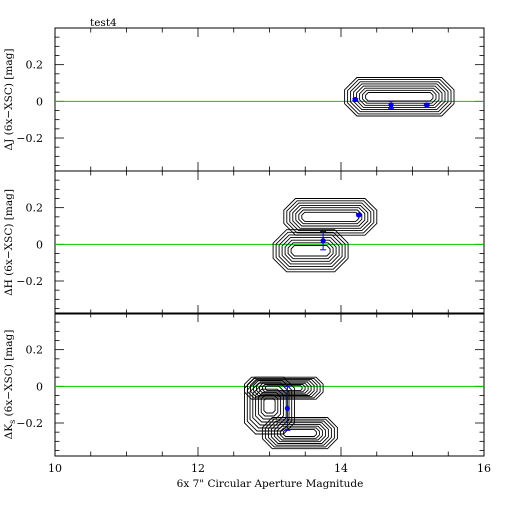  I want to click on y-axis-label: ΔH (6x−XSC) [mag], so click(9, 242).